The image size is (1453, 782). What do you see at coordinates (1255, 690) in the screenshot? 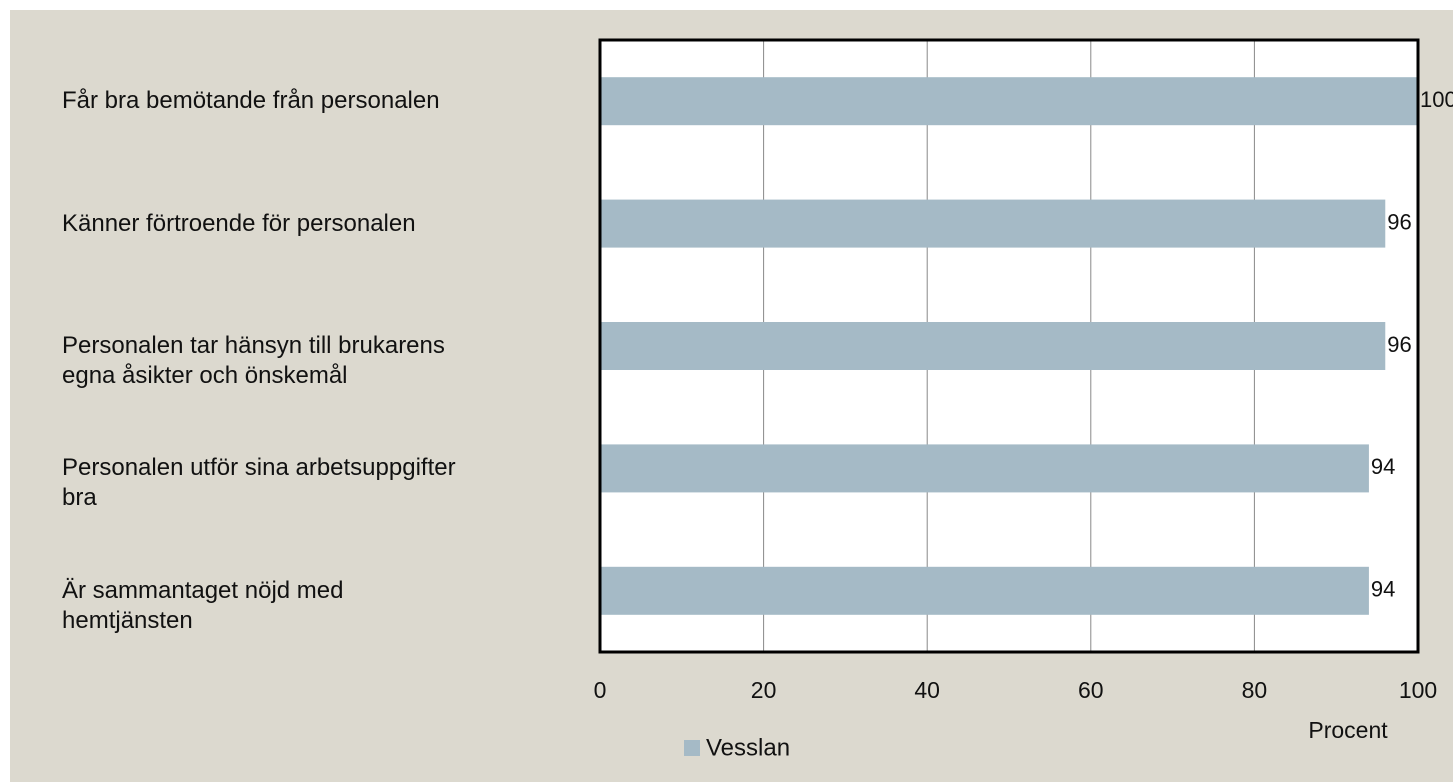
I see `x-tick-label: 80` at bounding box center [1255, 690].